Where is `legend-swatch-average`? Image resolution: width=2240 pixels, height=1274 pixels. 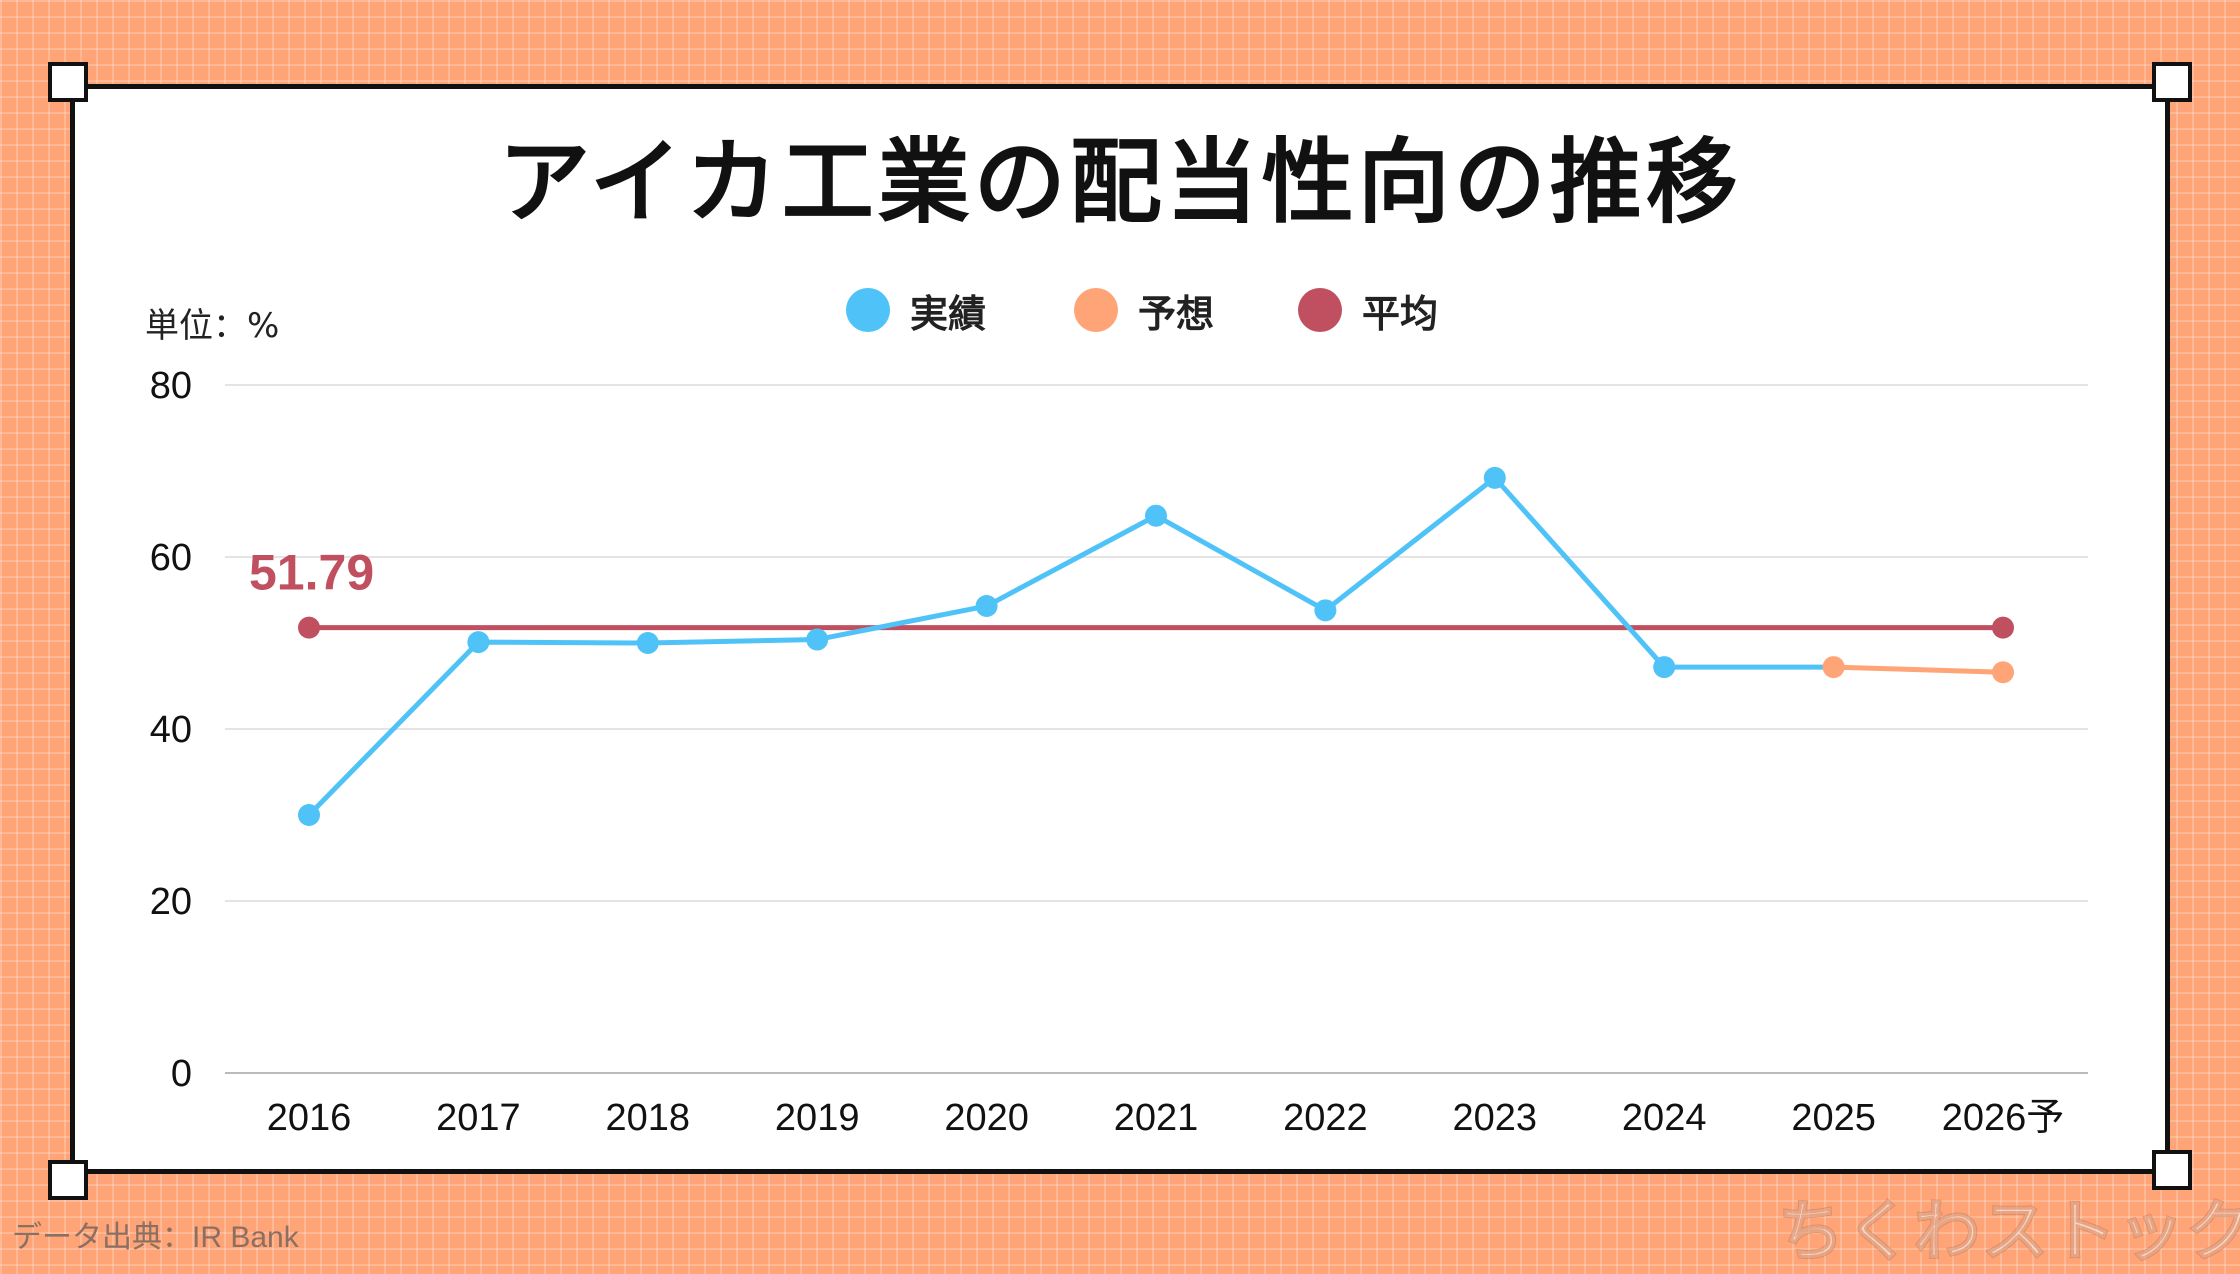
legend-swatch-average is located at coordinates (1320, 310).